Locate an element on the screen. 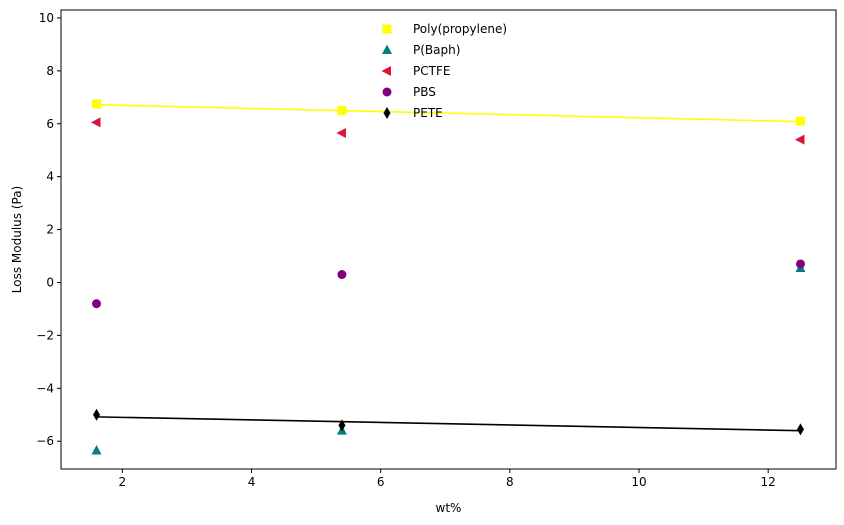  legend-marker-pbs is located at coordinates (387, 92).